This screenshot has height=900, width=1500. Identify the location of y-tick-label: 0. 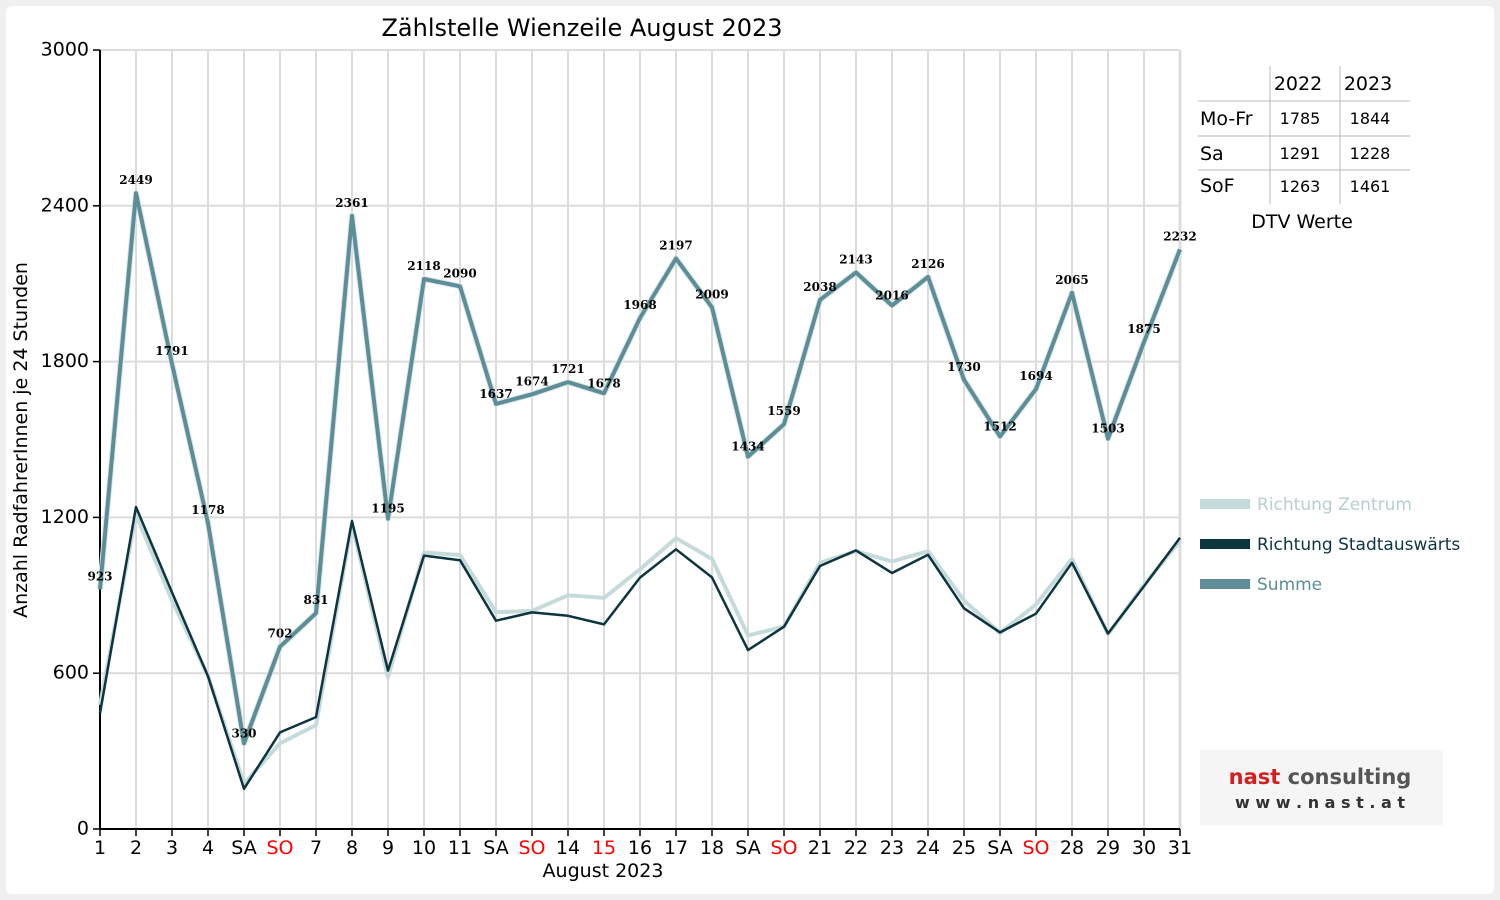
(83, 829).